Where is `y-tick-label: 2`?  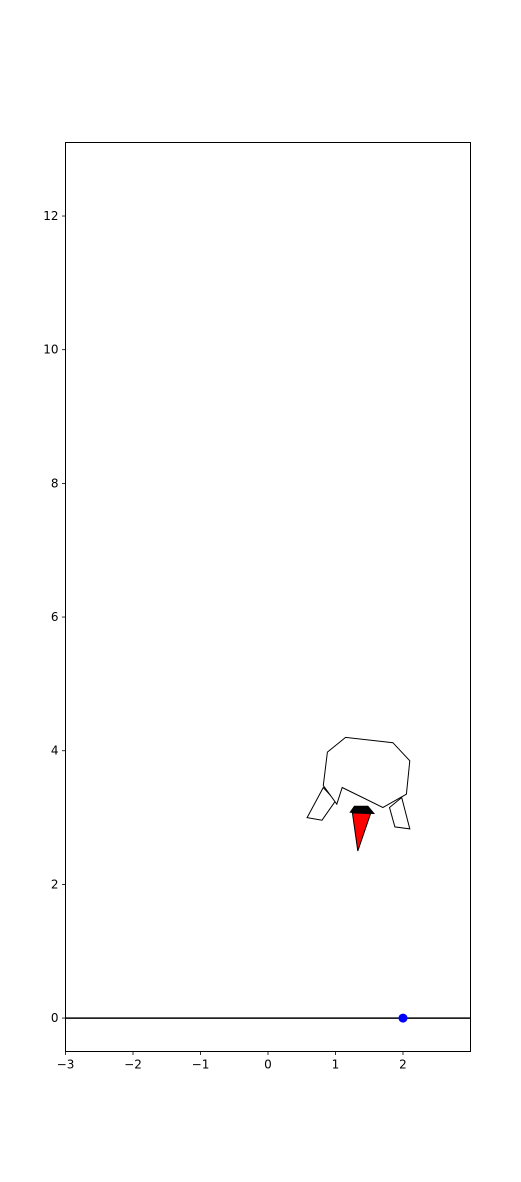
y-tick-label: 2 is located at coordinates (55, 884).